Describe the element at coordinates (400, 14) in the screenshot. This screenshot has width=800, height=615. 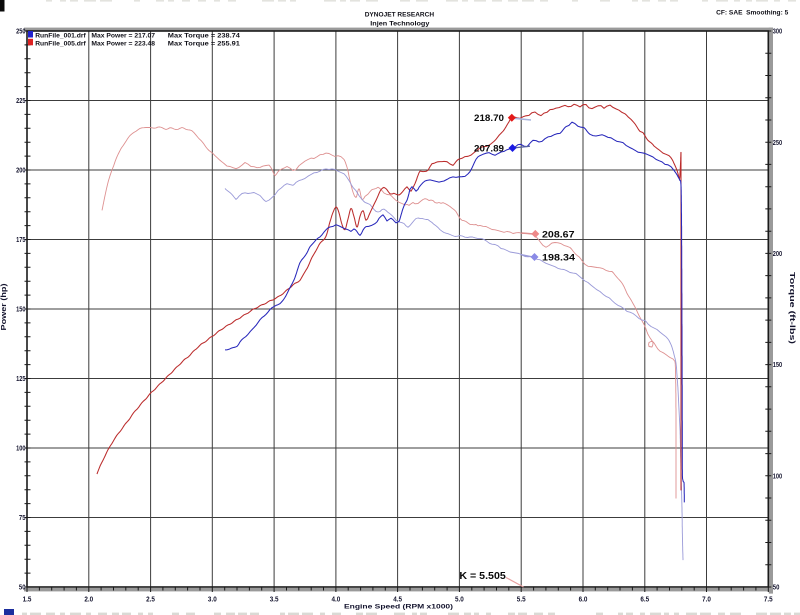
I see `svg-text: DYNOJET RESEARCH` at that location.